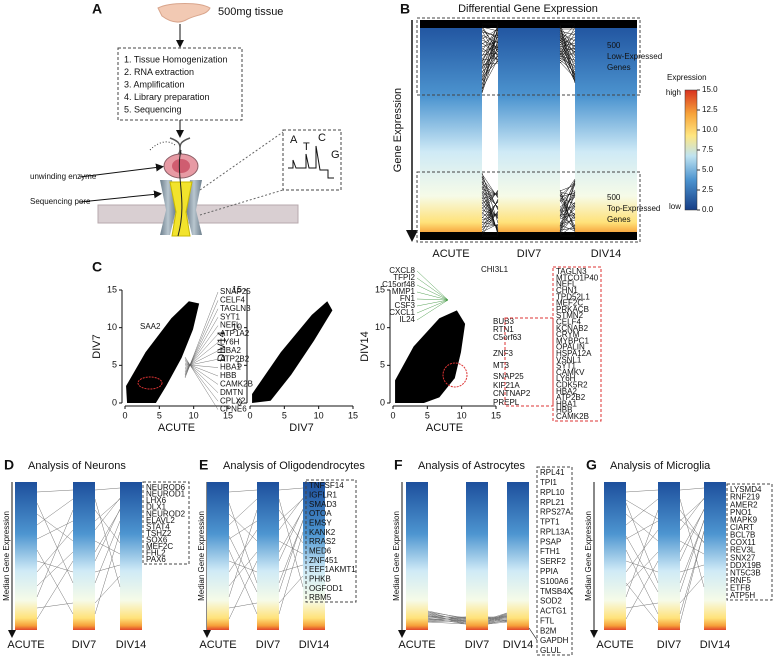 This screenshot has width=775, height=660. I want to click on gene-label: LY6H, so click(566, 378).